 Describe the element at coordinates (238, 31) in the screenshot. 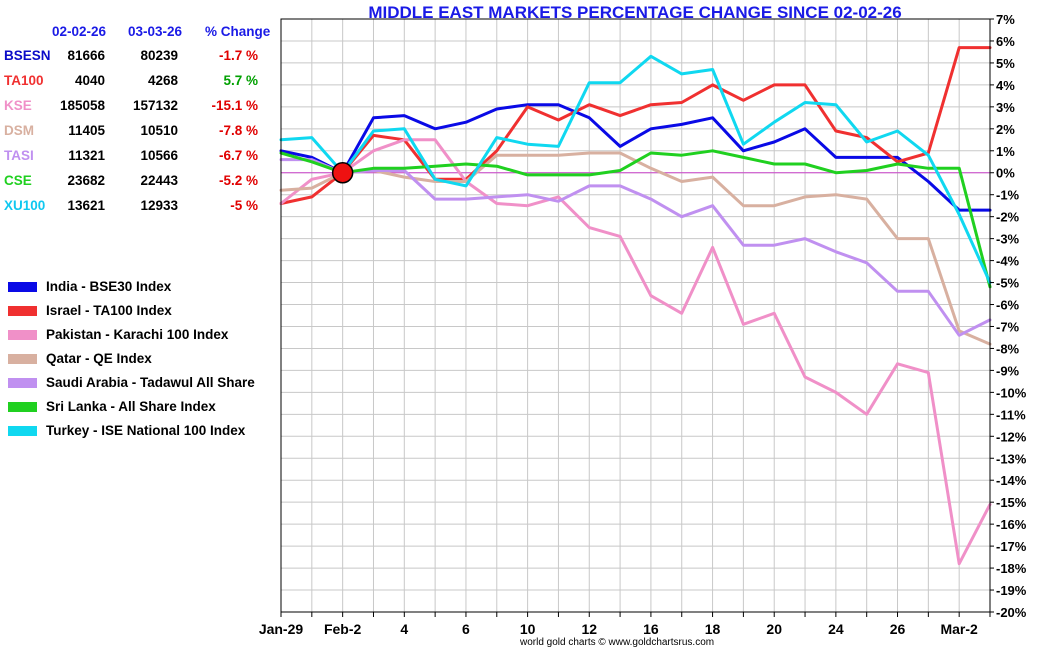

I see `header-pct-change: % Change` at that location.